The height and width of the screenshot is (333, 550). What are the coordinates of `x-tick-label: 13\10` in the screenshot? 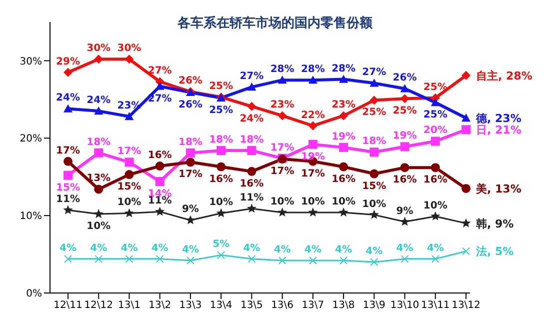 It's located at (405, 306).